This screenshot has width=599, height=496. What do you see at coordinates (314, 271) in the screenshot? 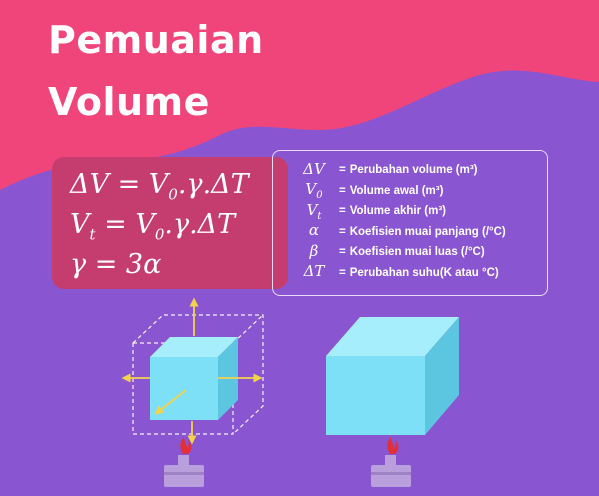
I see `legend-symbol: ΔT` at bounding box center [314, 271].